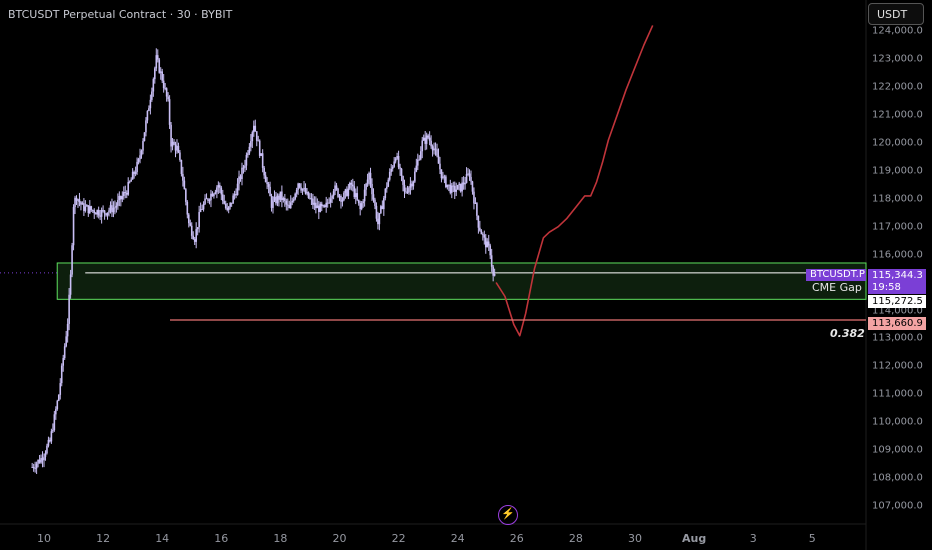 This screenshot has height=550, width=932. Describe the element at coordinates (44, 538) in the screenshot. I see `time-axis-label: 10` at that location.